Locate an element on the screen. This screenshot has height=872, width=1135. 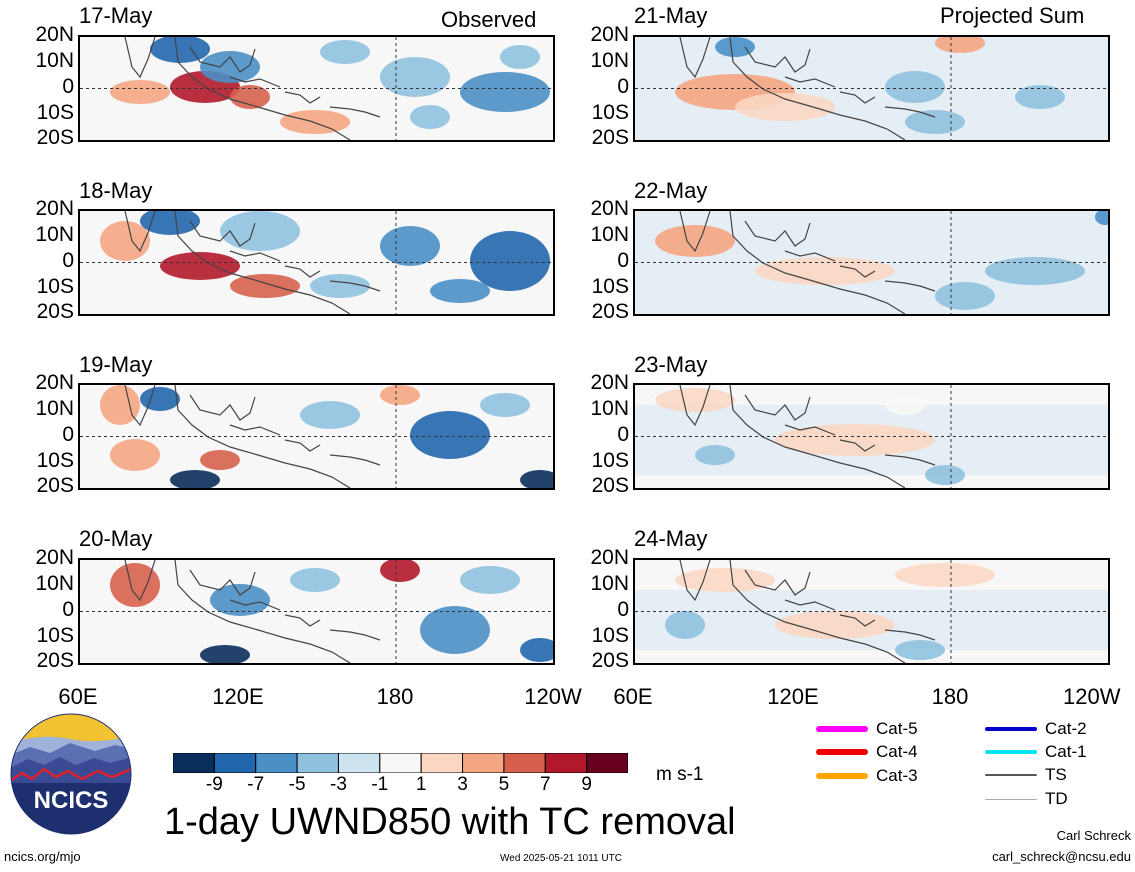
lat-label-right-row4-4: 20S is located at coordinates (610, 660).